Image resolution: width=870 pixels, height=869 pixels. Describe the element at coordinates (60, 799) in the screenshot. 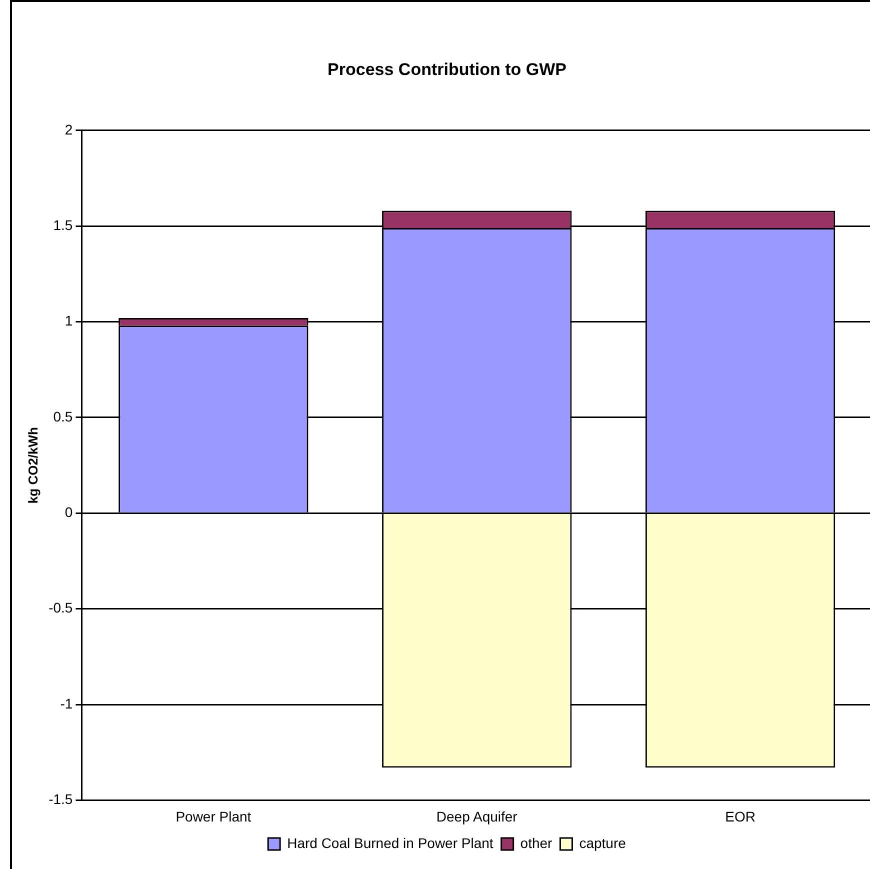

I see `y-tick-label: -1.5` at that location.